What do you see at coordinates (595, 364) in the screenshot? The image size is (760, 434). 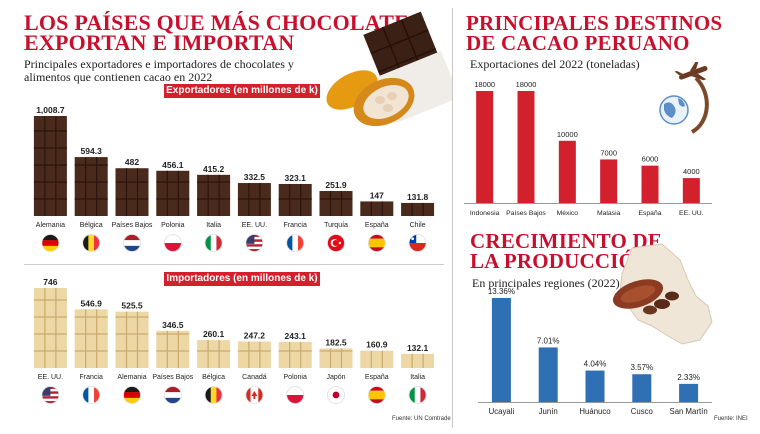 I see `value-label-huanuco: 4.04%` at bounding box center [595, 364].